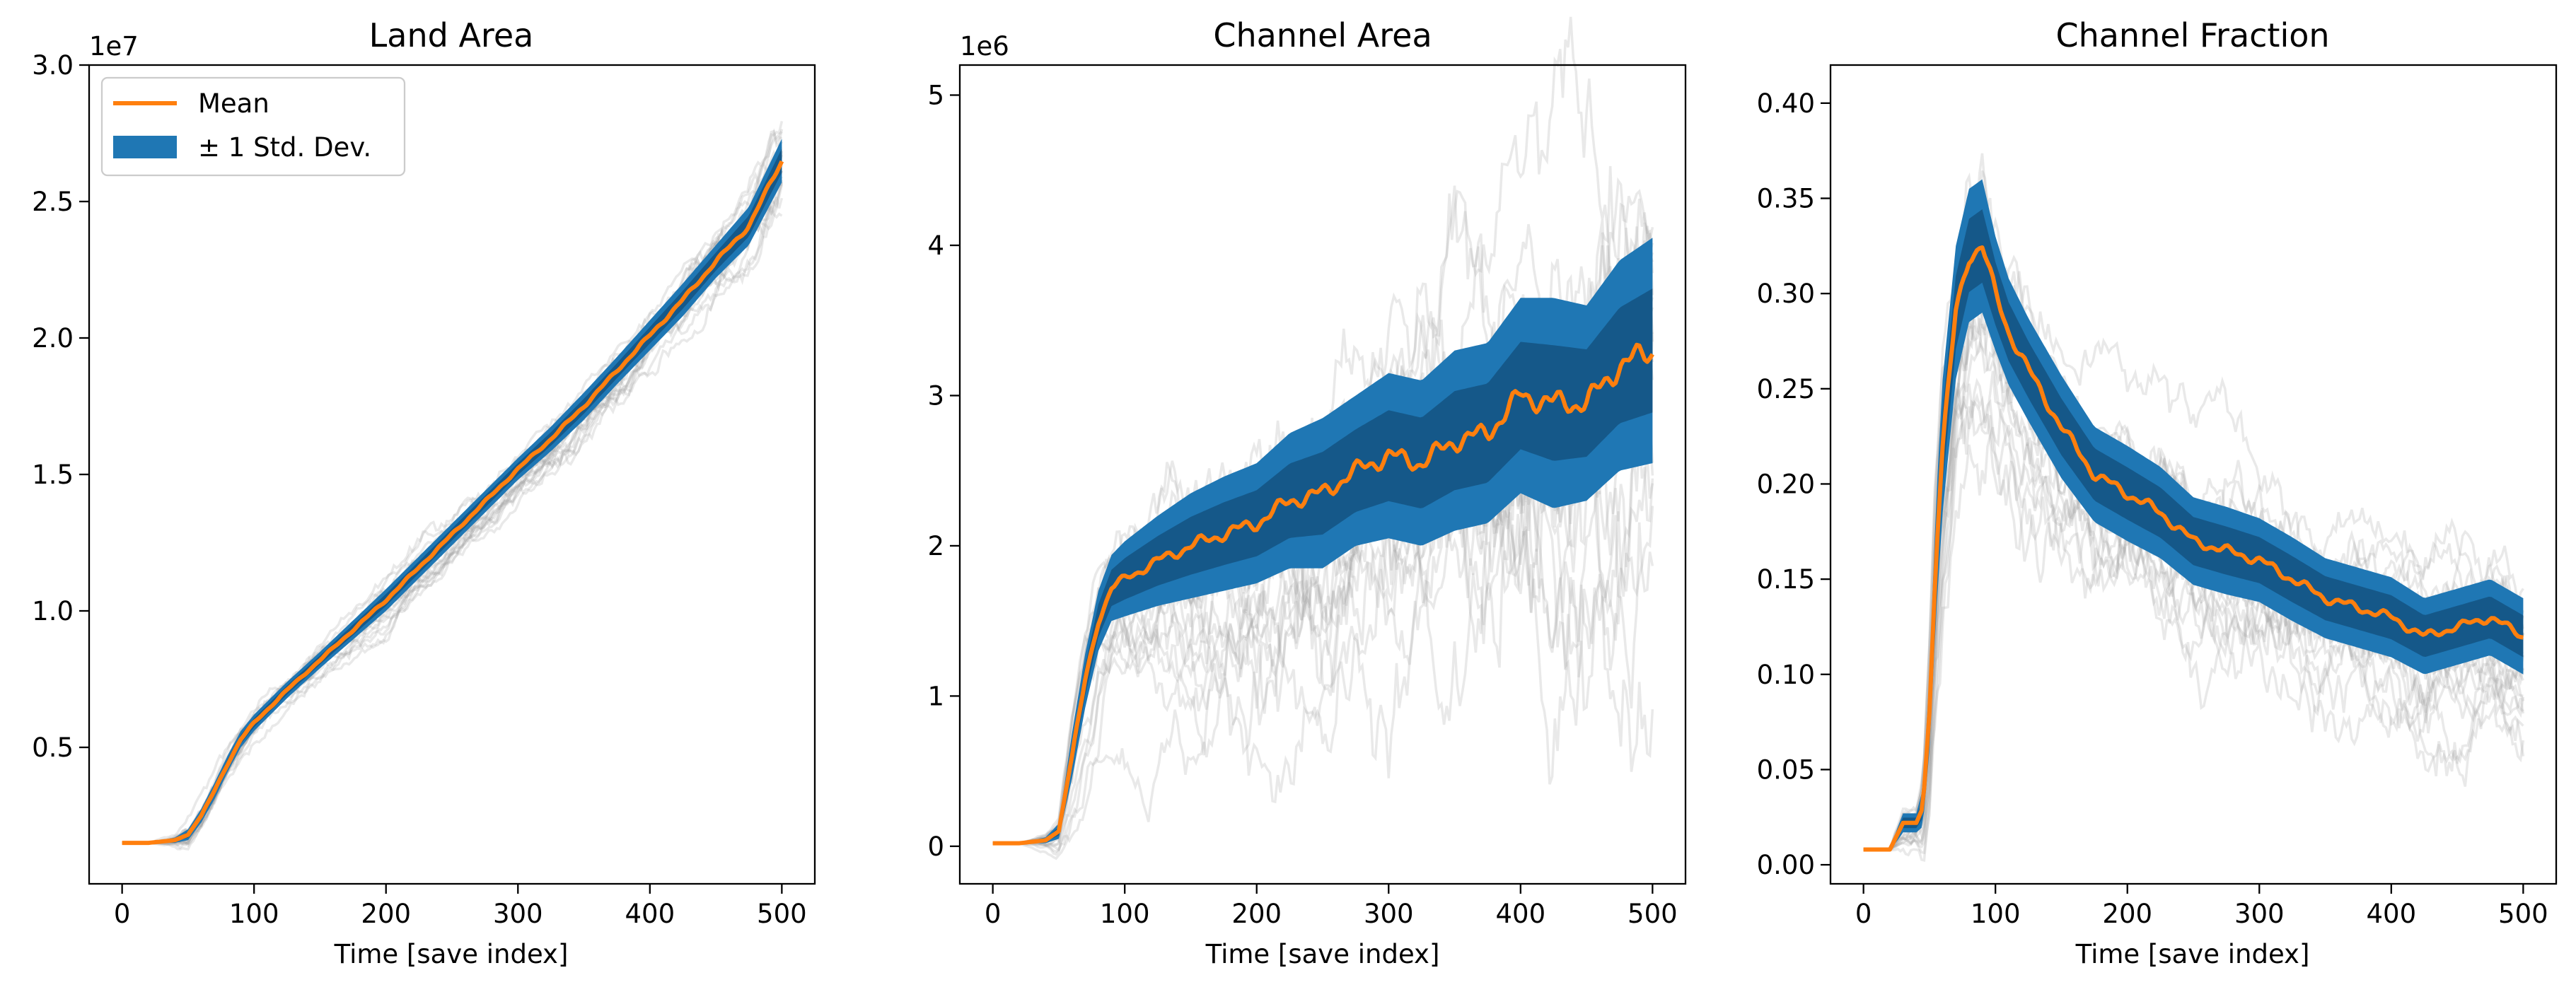  I want to click on y-tick-label: 0.20, so click(1786, 484).